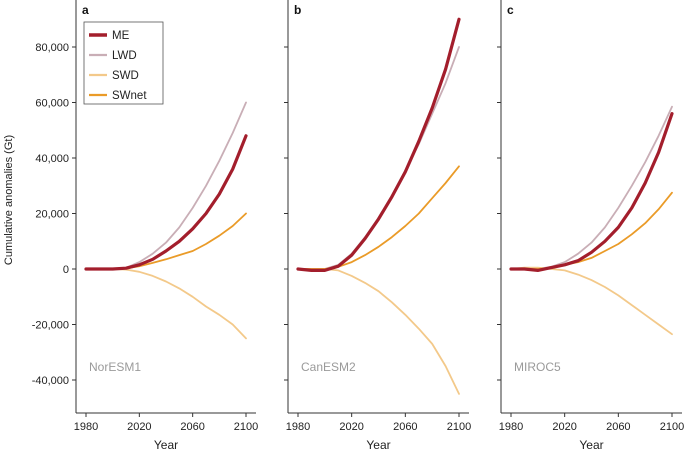  I want to click on y-tick-label: 80,000, so click(52, 48).